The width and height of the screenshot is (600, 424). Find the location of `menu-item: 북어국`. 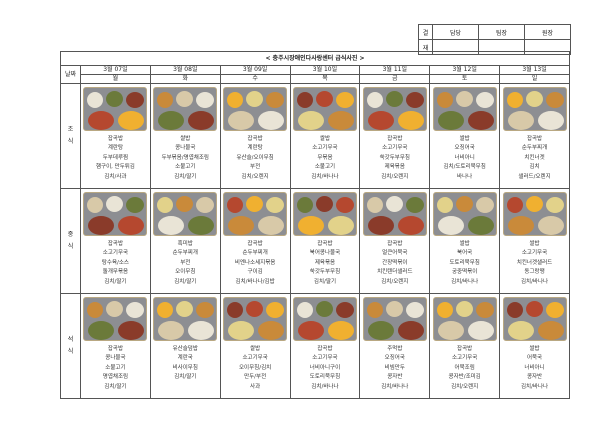

menu-item: 북어국 is located at coordinates (465, 253).